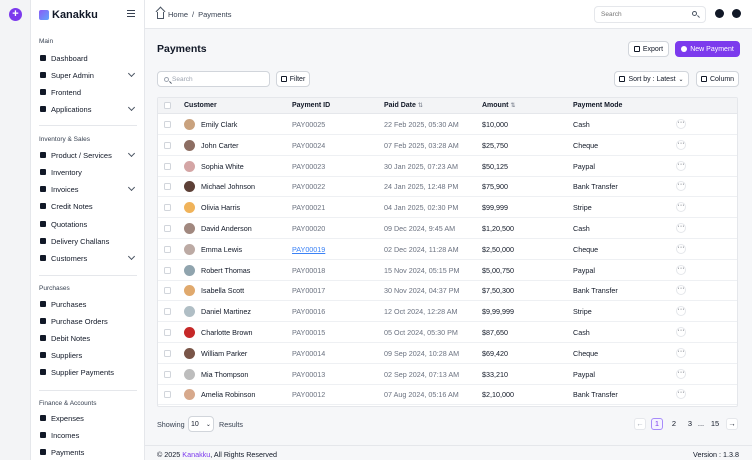 The width and height of the screenshot is (752, 460). I want to click on customer-name: David Anderson, so click(226, 228).